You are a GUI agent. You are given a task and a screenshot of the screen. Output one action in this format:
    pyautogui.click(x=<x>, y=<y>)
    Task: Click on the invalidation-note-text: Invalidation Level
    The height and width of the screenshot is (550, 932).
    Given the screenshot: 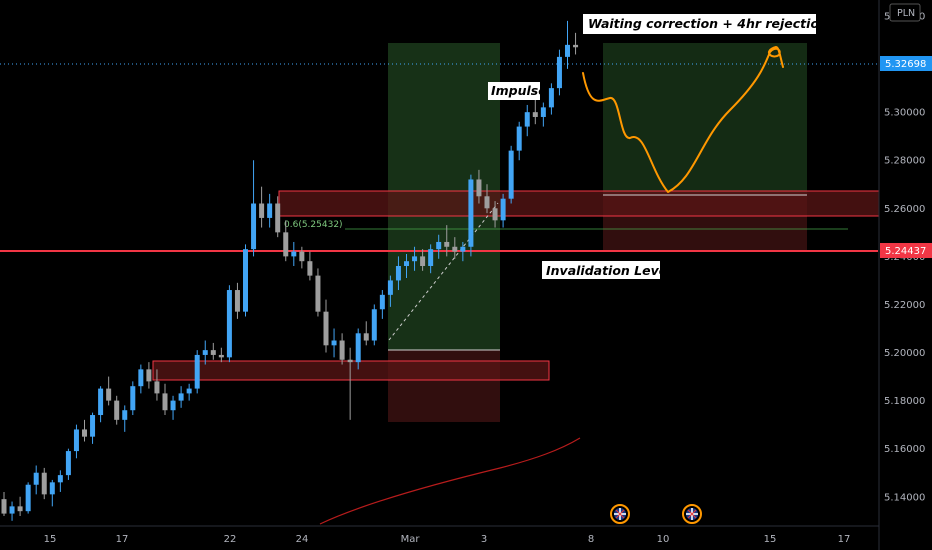 What is the action you would take?
    pyautogui.click(x=609, y=270)
    